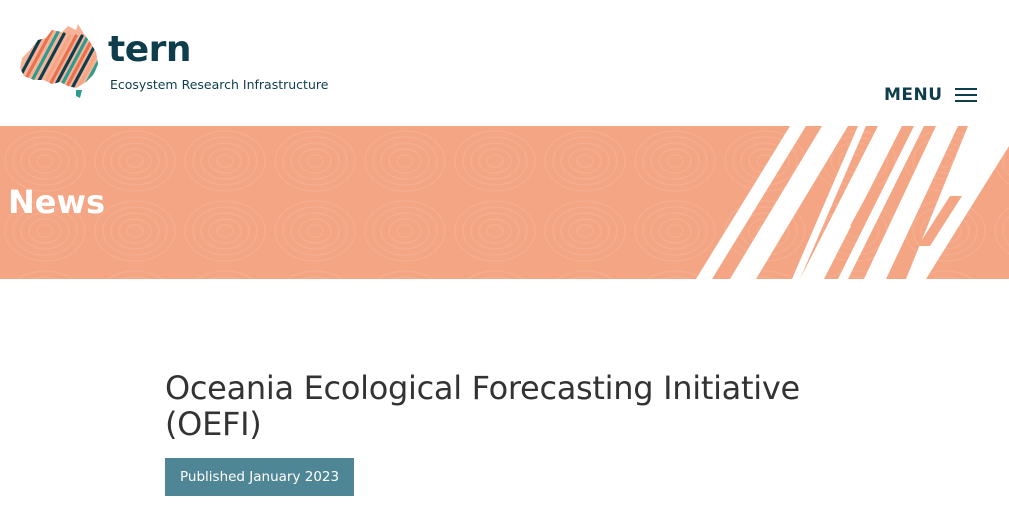 This screenshot has height=529, width=1009. I want to click on tern-logo-link: tern Ecosystem Research Infrastructure, so click(172, 63).